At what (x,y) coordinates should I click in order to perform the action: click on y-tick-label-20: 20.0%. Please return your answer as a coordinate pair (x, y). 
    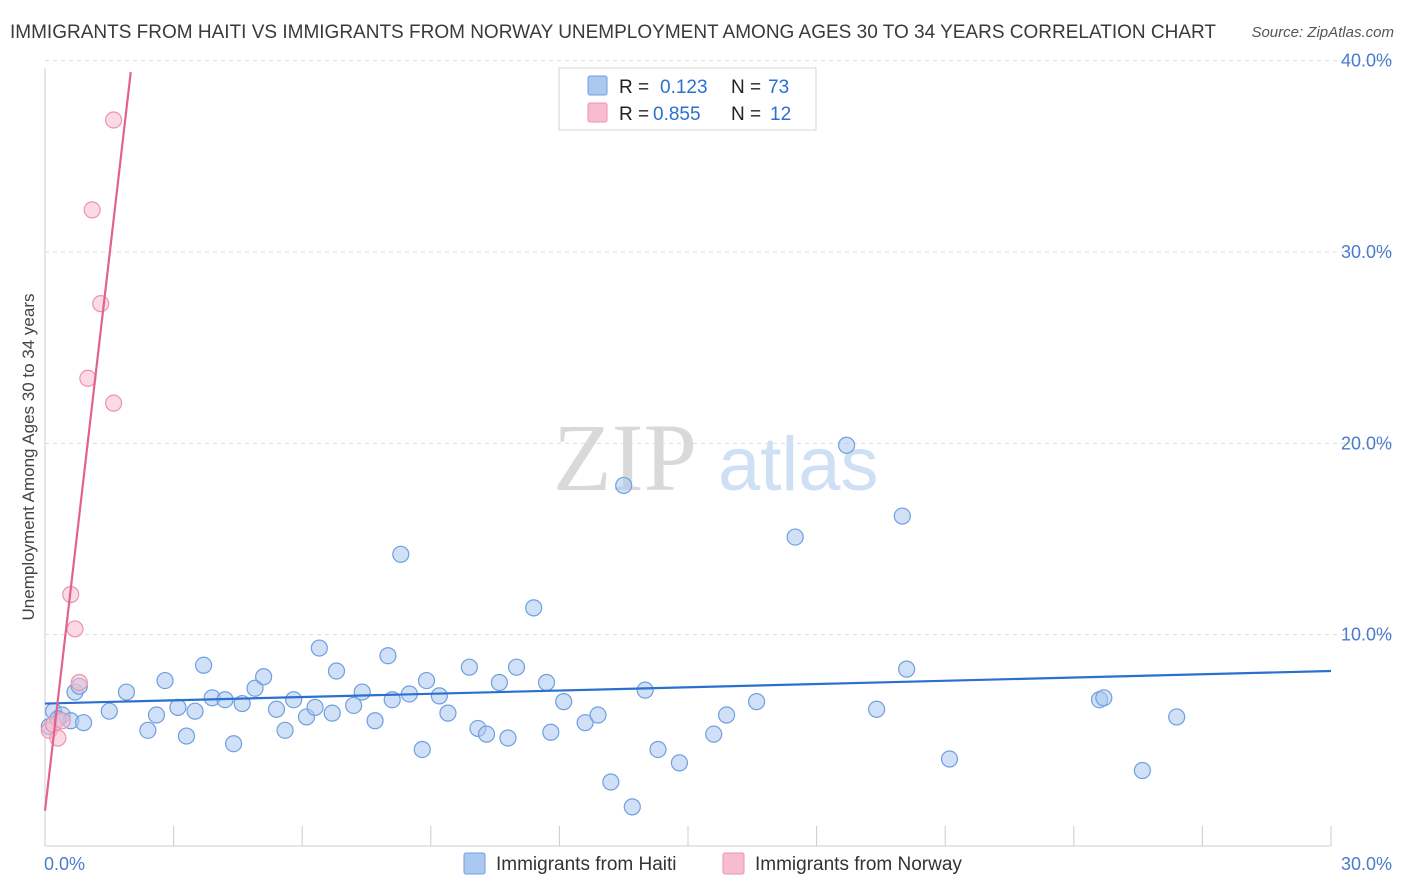
    Looking at the image, I should click on (1366, 443).